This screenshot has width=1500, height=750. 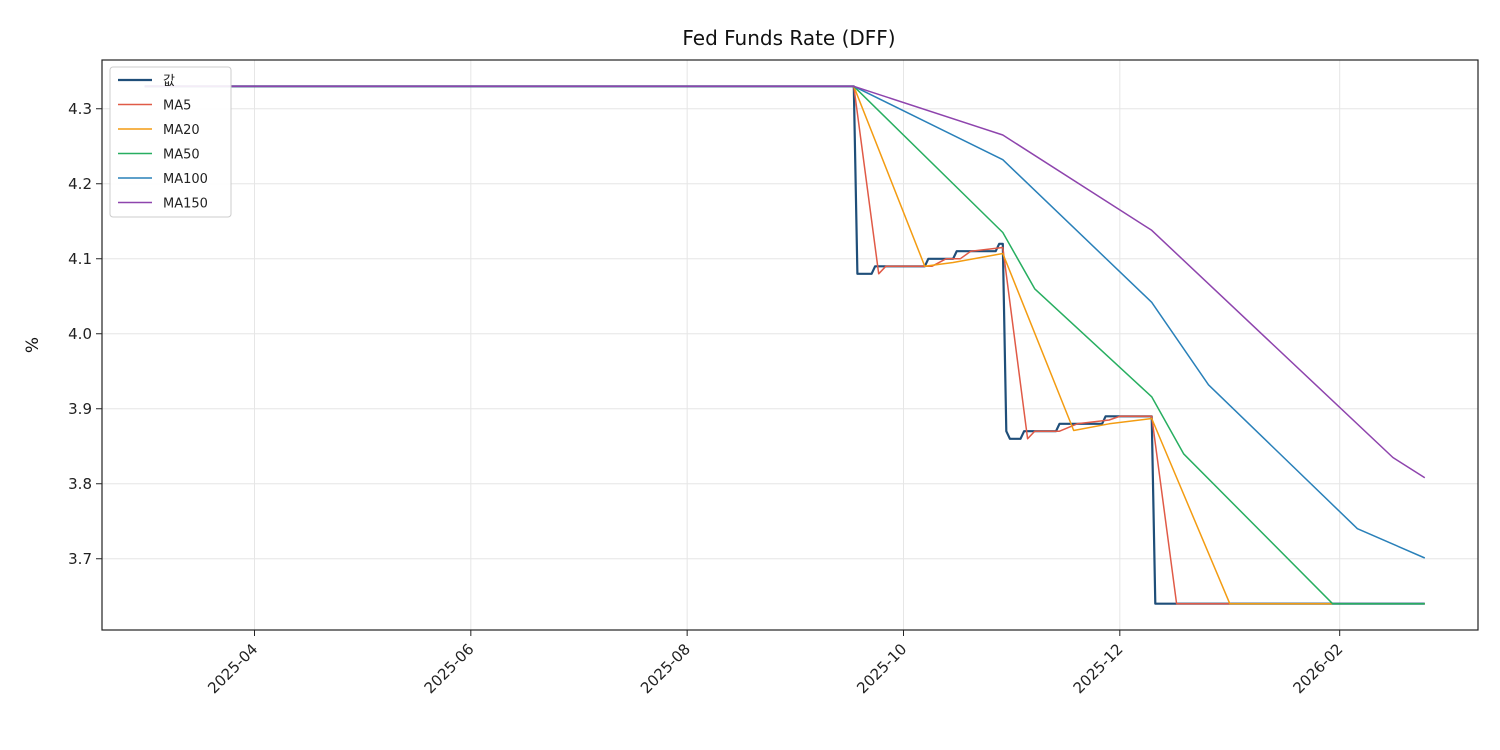 What do you see at coordinates (33, 345) in the screenshot?
I see `y-axis-label: %` at bounding box center [33, 345].